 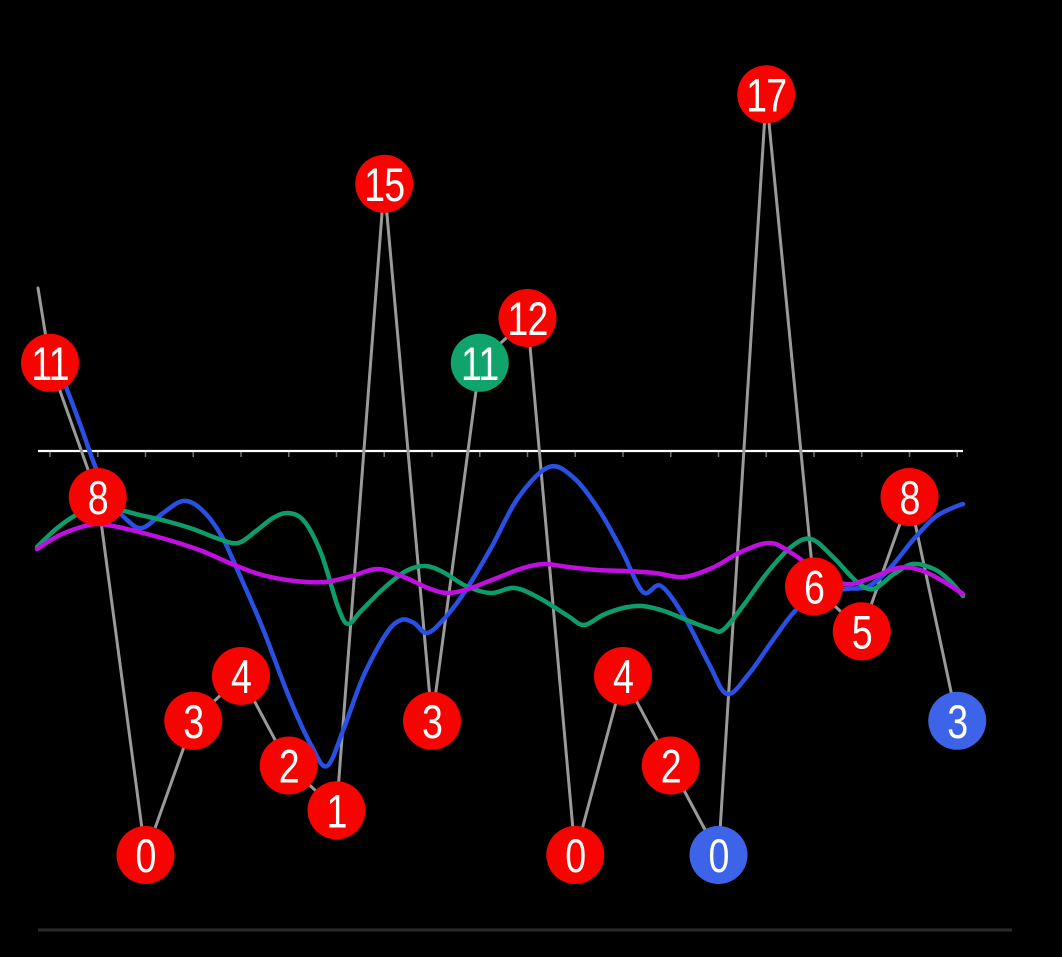 I want to click on data-point-value: 12, so click(x=527, y=319).